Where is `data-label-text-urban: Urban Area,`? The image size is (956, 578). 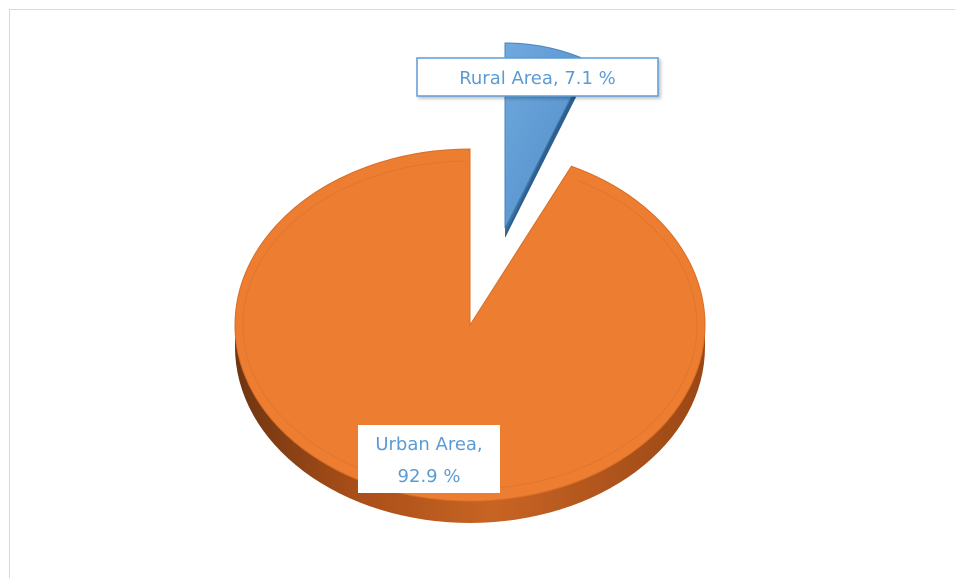
data-label-text-urban: Urban Area, is located at coordinates (428, 444).